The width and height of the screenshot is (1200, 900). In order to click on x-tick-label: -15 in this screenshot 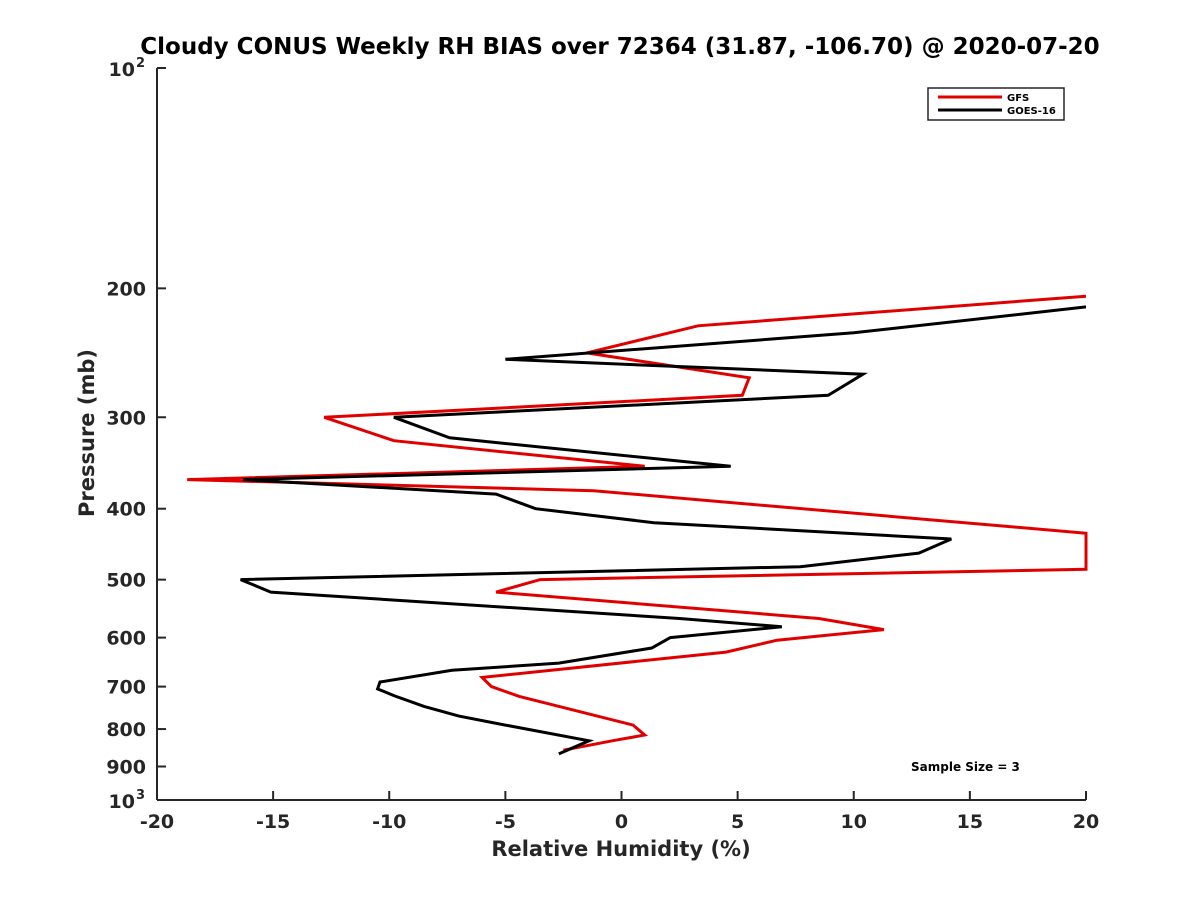, I will do `click(273, 822)`.